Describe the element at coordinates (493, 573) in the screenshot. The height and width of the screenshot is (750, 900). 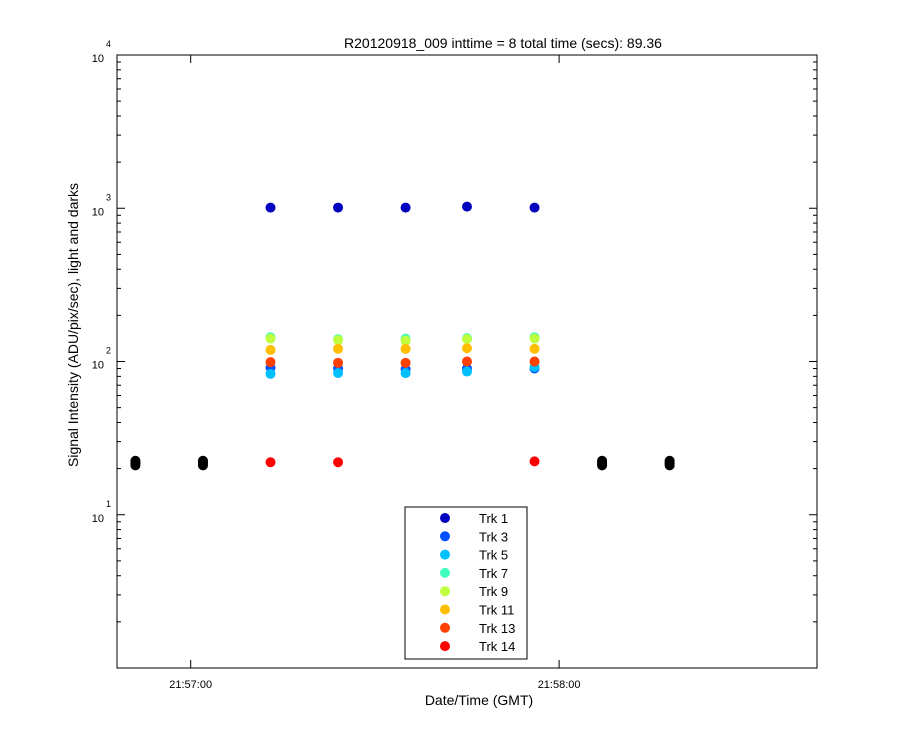
I see `legend-label: Trk 7` at that location.